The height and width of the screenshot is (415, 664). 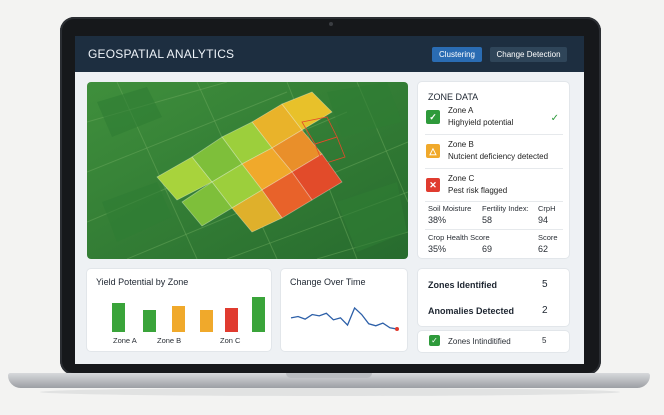 What do you see at coordinates (528, 54) in the screenshot?
I see `change-detection-button: Change Detection` at bounding box center [528, 54].